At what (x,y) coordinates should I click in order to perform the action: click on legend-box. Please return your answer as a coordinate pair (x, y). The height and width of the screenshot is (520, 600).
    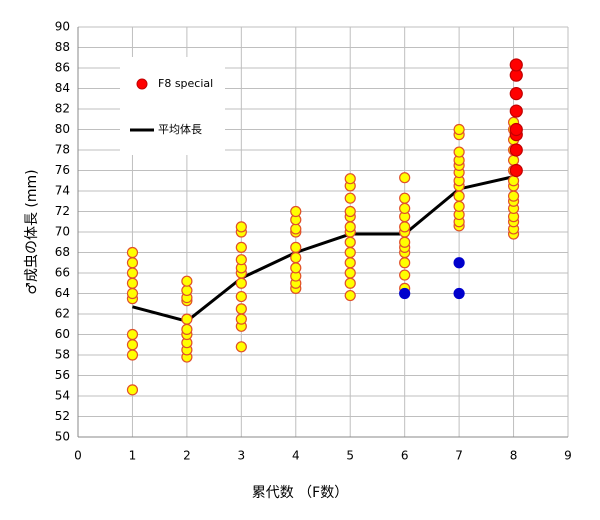
    Looking at the image, I should click on (172, 106).